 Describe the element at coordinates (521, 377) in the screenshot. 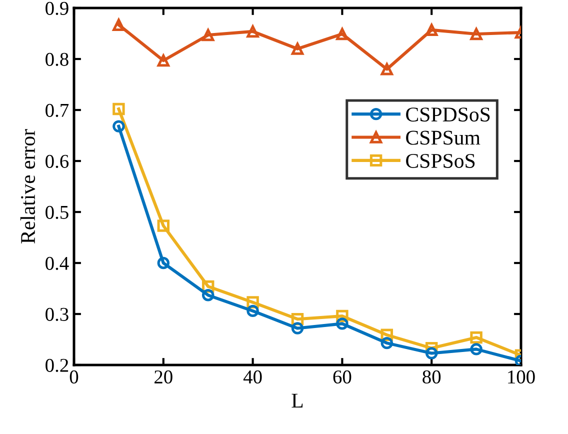

I see `x-tick-label: 100` at that location.